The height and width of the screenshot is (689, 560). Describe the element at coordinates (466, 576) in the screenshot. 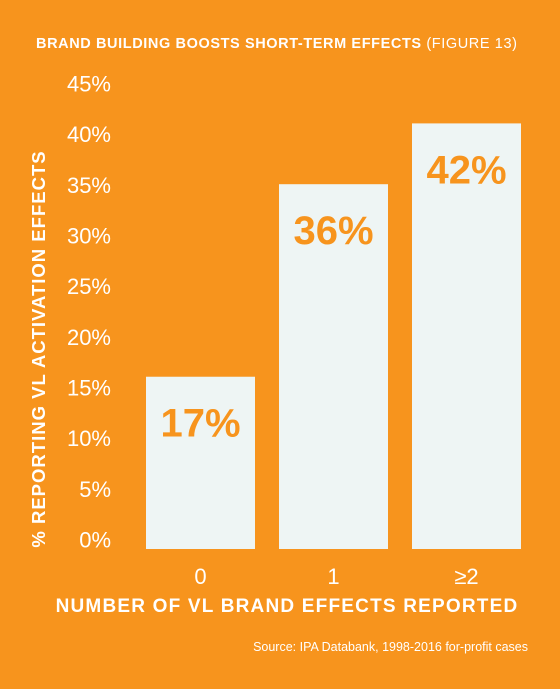

I see `x-tick-label: ≥2` at that location.